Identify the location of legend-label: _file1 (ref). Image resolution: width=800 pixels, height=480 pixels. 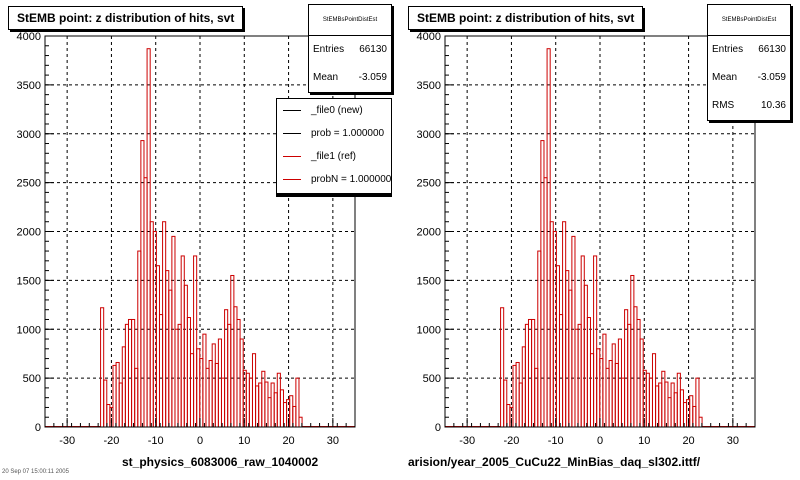
(334, 156).